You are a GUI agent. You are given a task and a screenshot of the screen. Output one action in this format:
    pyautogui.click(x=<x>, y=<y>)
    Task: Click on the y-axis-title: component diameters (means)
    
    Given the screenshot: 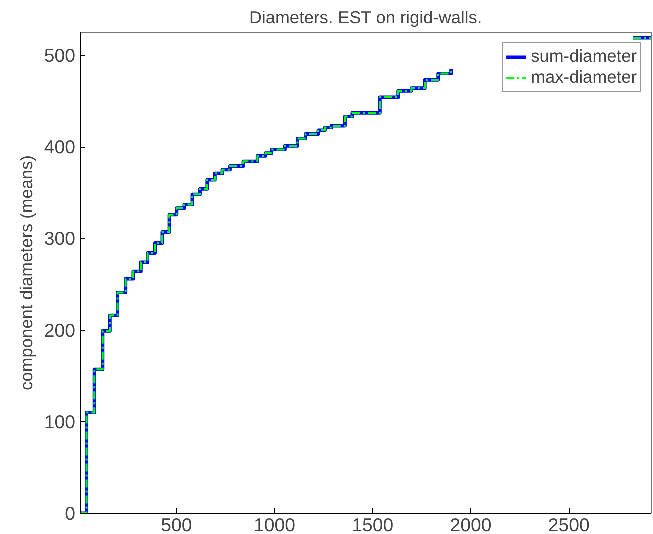 What is the action you would take?
    pyautogui.click(x=26, y=273)
    